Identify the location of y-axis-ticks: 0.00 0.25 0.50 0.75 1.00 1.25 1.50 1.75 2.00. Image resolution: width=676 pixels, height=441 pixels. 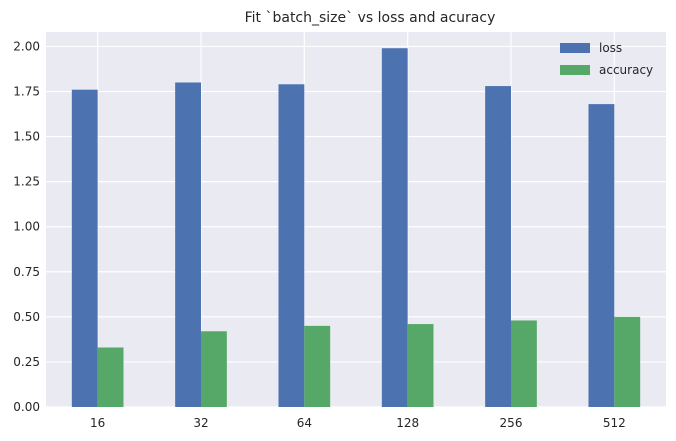
(26, 226).